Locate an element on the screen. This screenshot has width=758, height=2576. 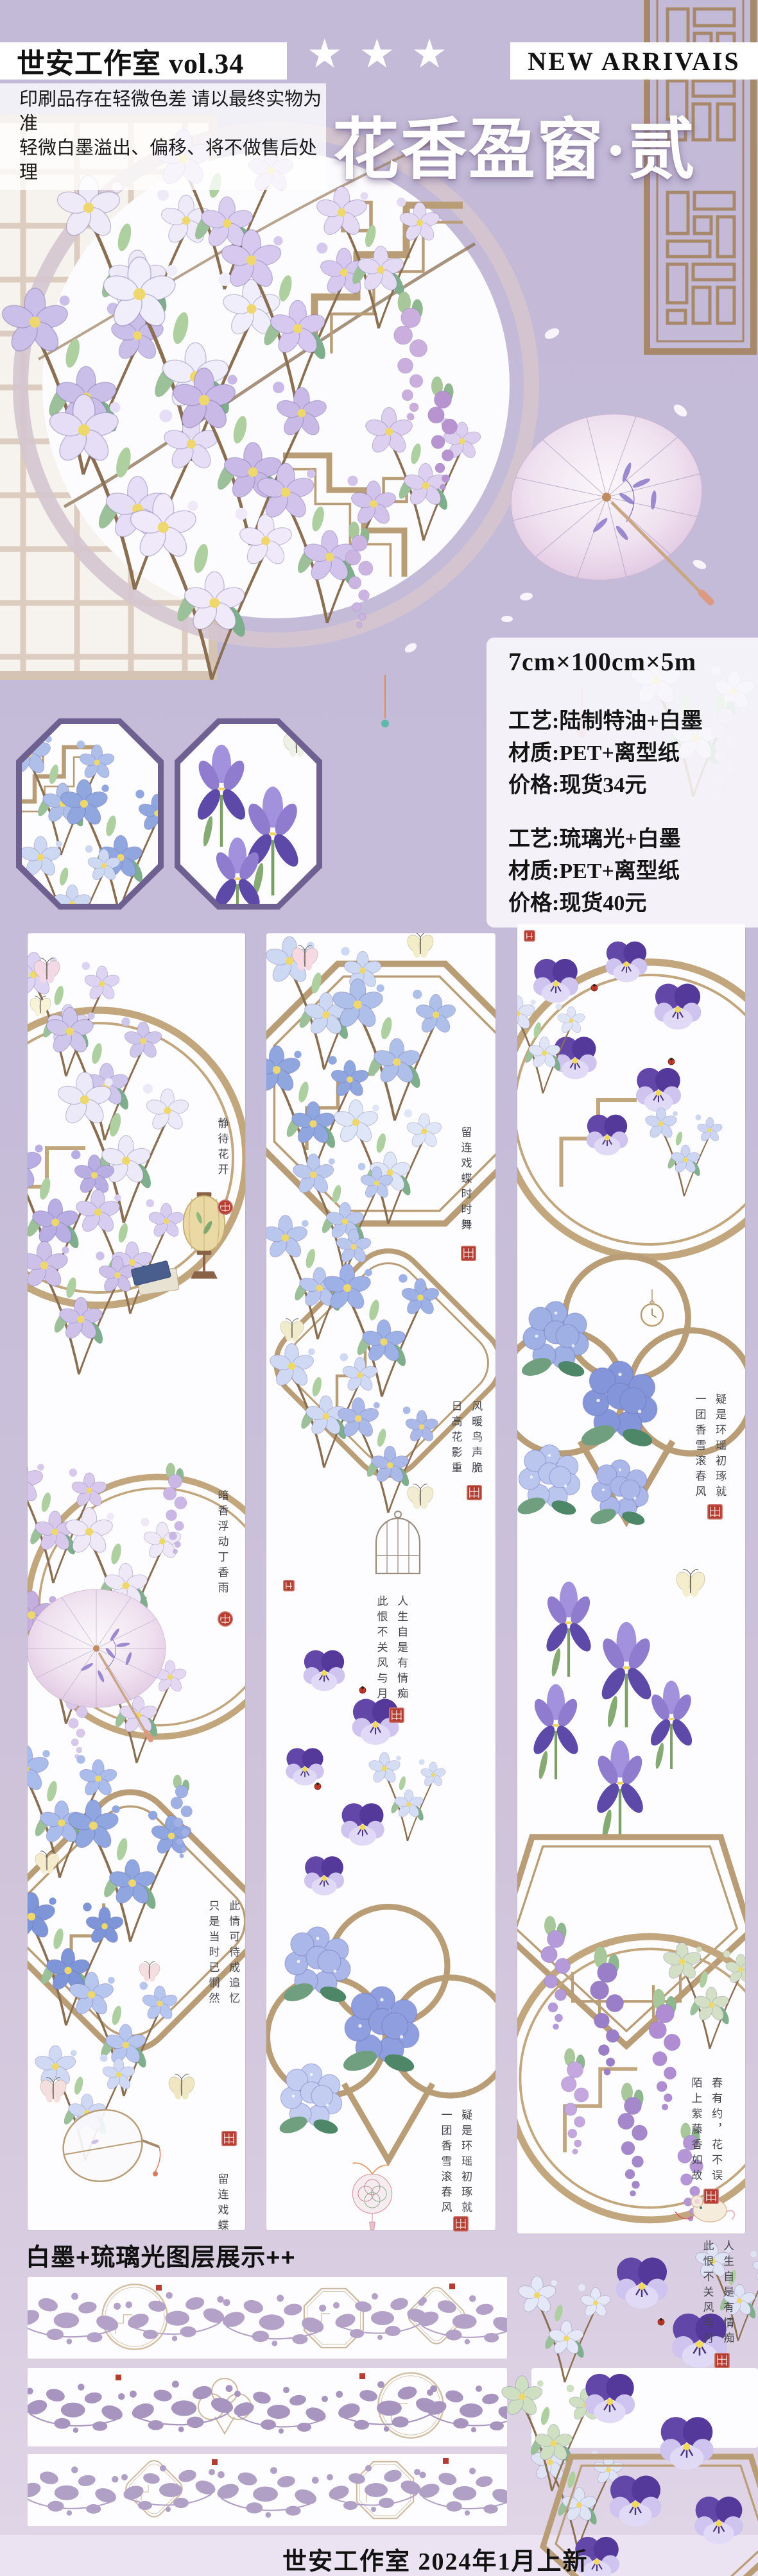
caption-text: 留连戏蝶时时舞 is located at coordinates (465, 1180).